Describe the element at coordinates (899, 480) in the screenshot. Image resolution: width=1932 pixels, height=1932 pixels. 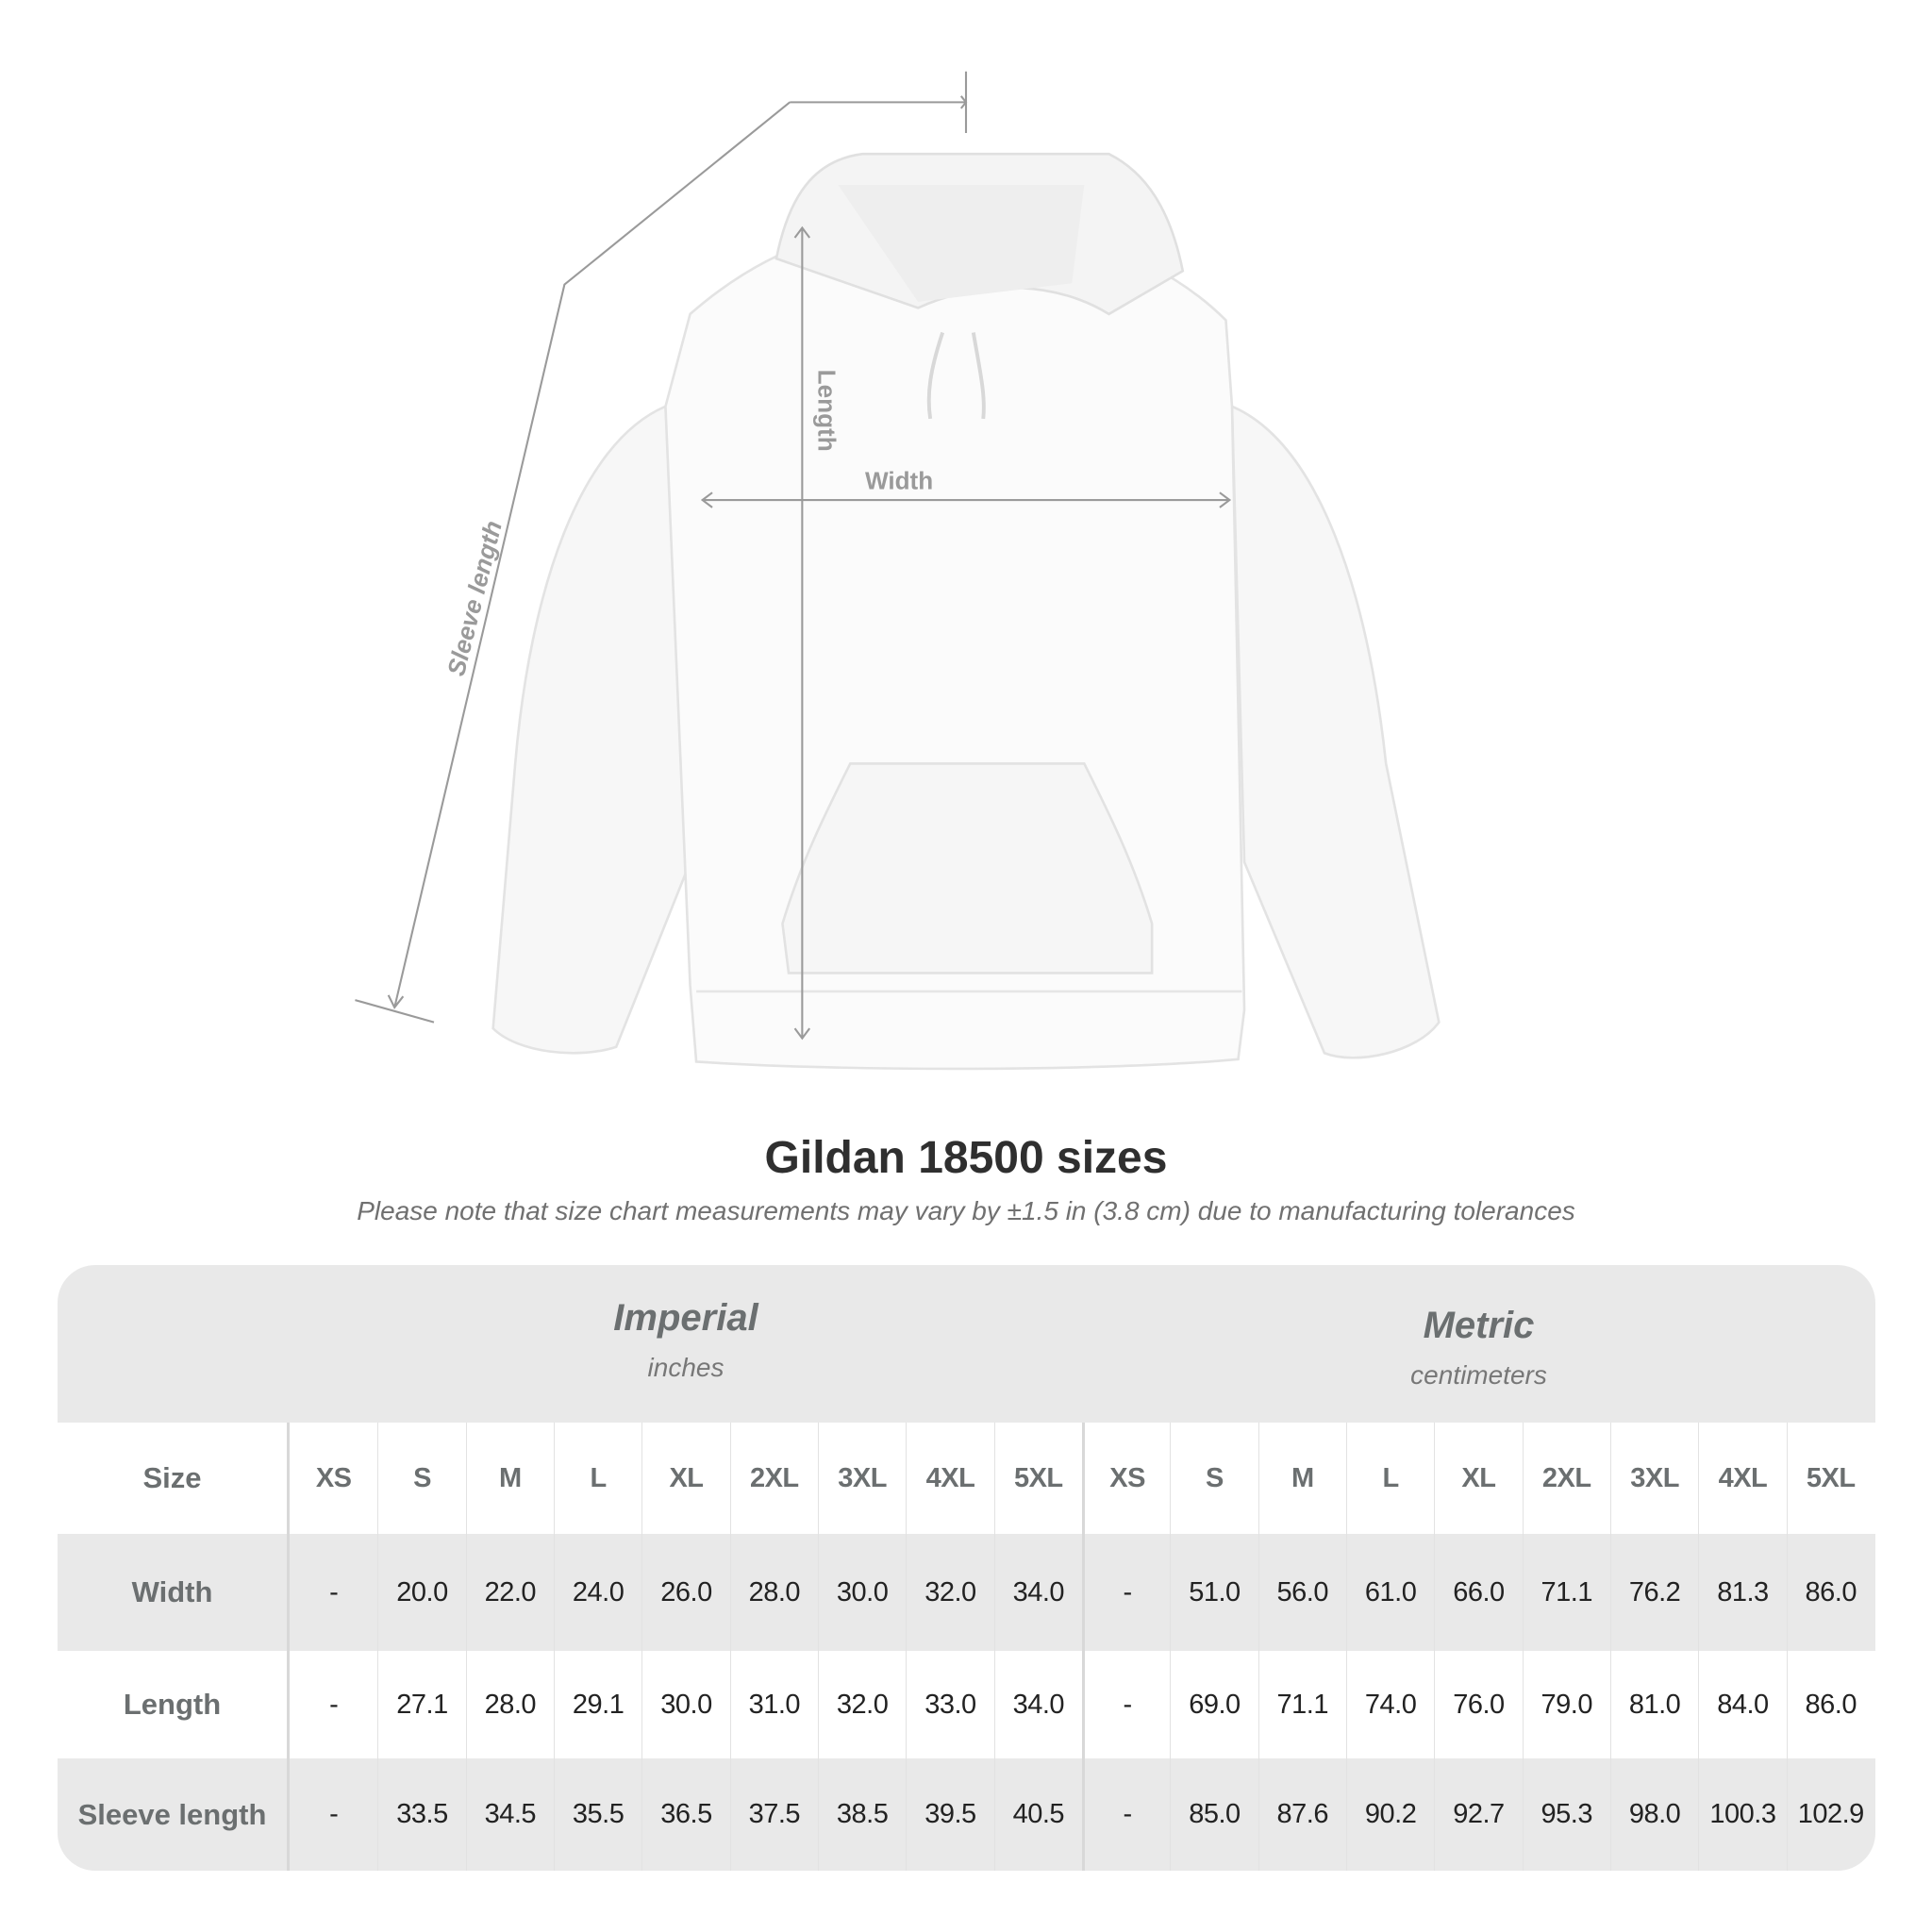
I see `width-label: Width` at that location.